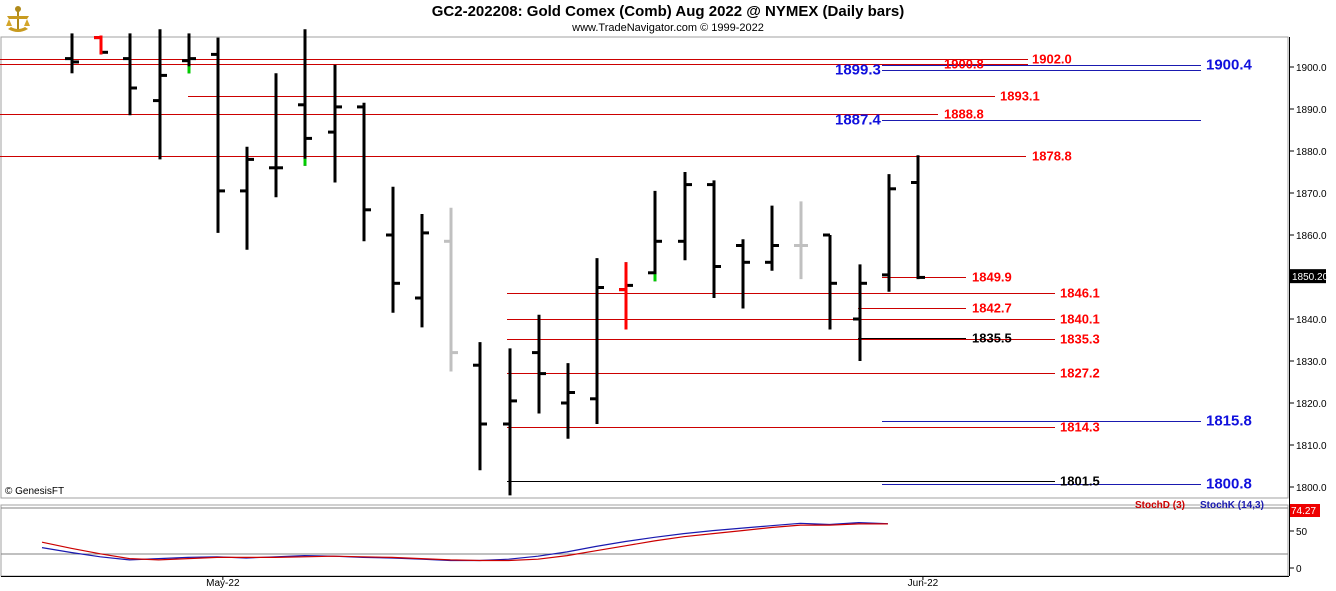 Image resolution: width=1336 pixels, height=591 pixels. I want to click on y-tick-label: 1900.0, so click(1311, 68).